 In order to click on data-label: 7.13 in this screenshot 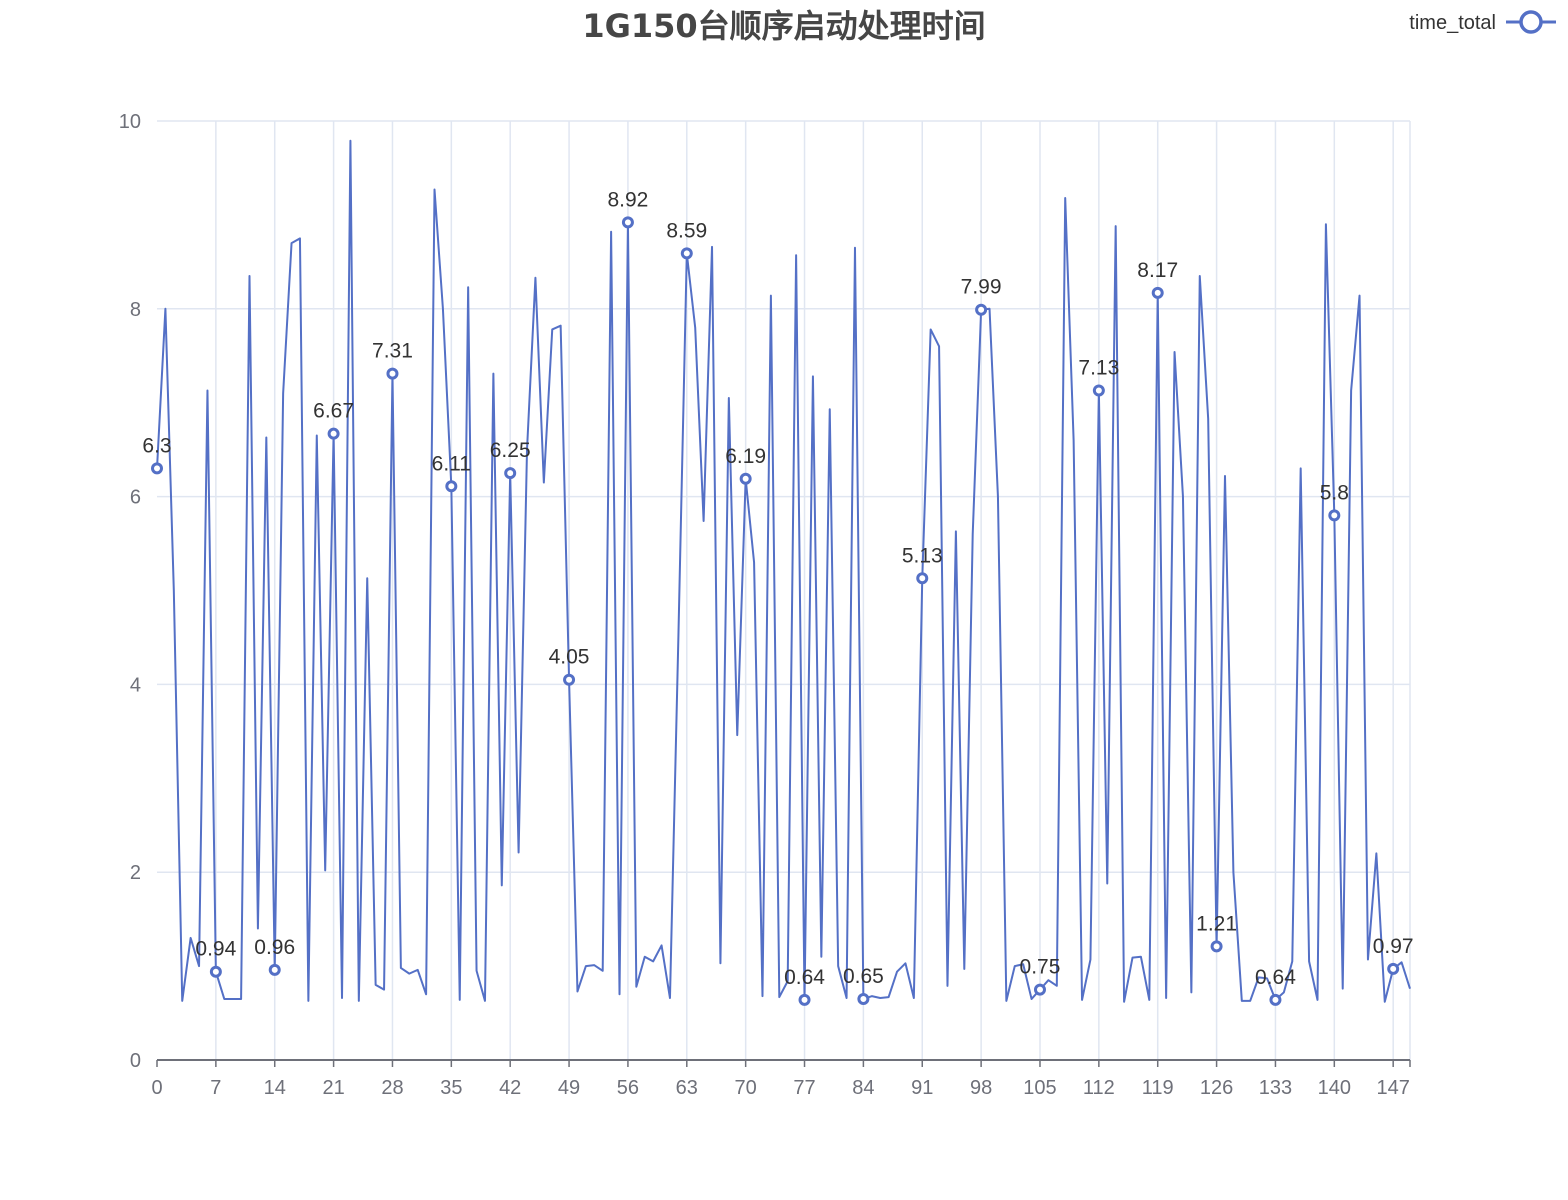, I will do `click(1098, 367)`.